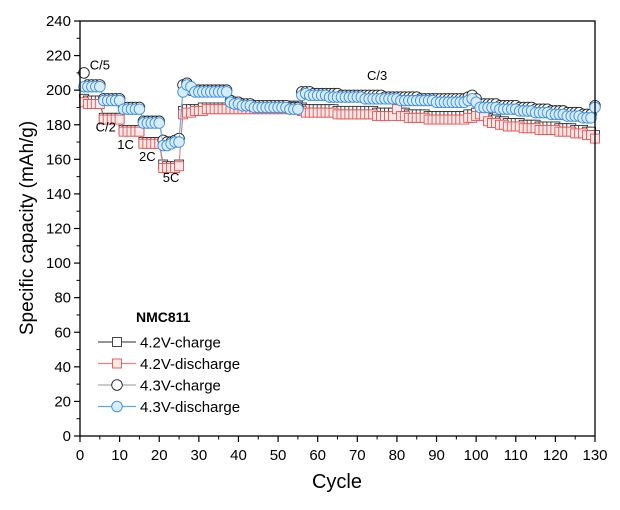 The width and height of the screenshot is (620, 510). I want to click on legend-title: NMC811, so click(163, 317).